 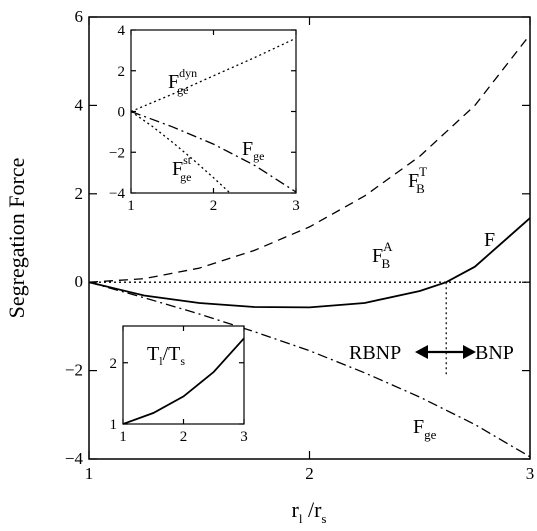 I want to click on label-fge-inset: Fge, so click(x=253, y=150).